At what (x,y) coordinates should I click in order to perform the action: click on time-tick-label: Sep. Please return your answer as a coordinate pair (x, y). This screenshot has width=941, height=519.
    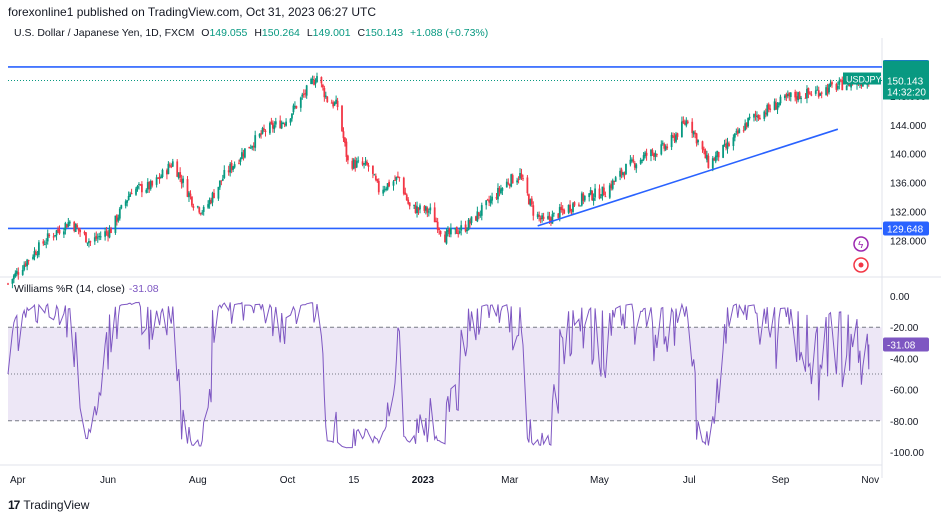
    Looking at the image, I should click on (781, 480).